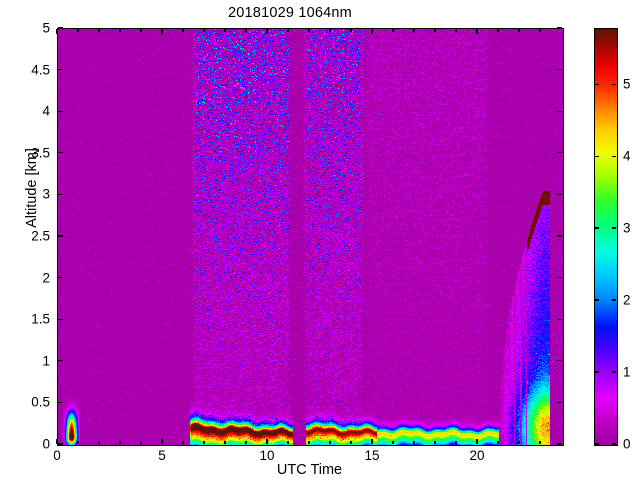 Image resolution: width=640 pixels, height=480 pixels. What do you see at coordinates (309, 470) in the screenshot?
I see `x-axis-label: UTC Time` at bounding box center [309, 470].